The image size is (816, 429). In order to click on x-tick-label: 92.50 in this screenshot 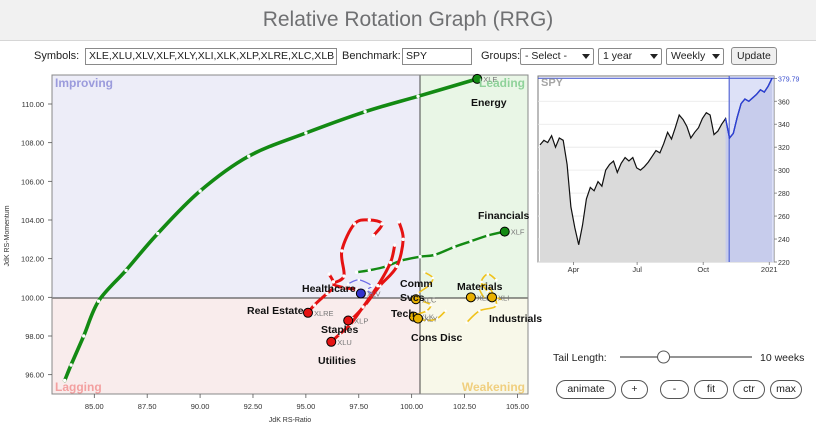, I will do `click(253, 406)`.